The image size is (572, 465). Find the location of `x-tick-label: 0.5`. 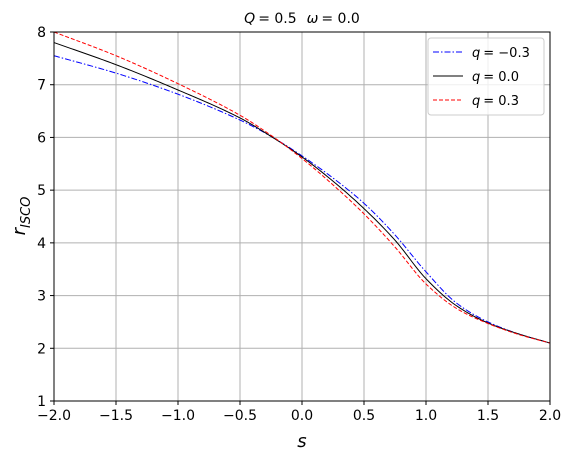

x-tick-label: 0.5 is located at coordinates (364, 416).